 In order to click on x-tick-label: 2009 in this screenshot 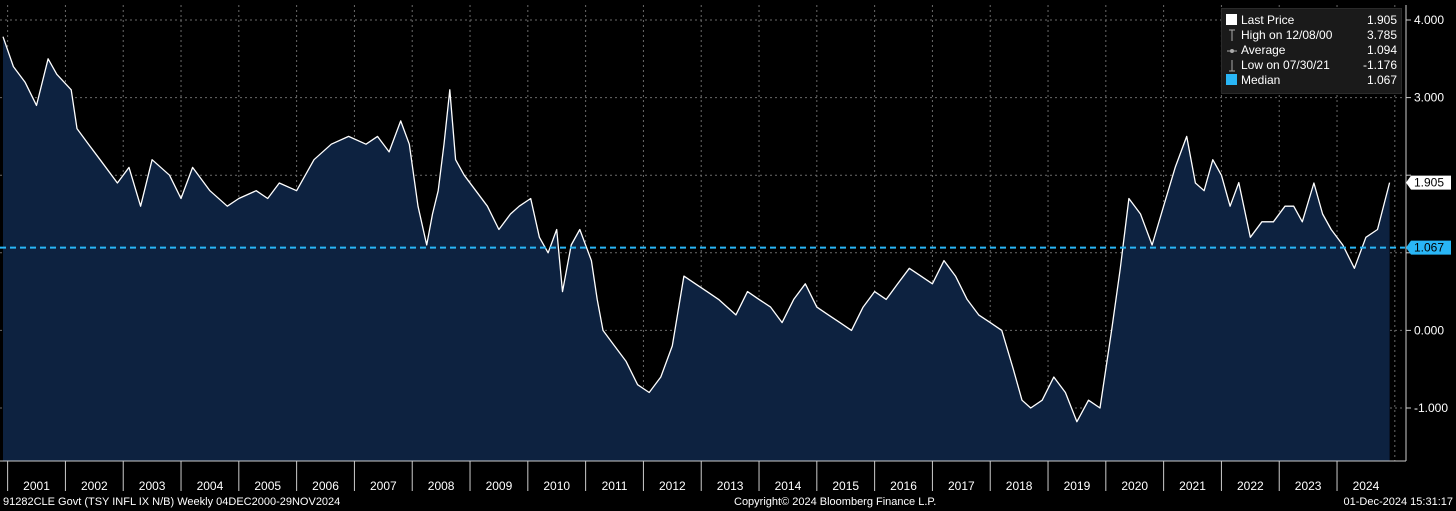, I will do `click(499, 486)`.